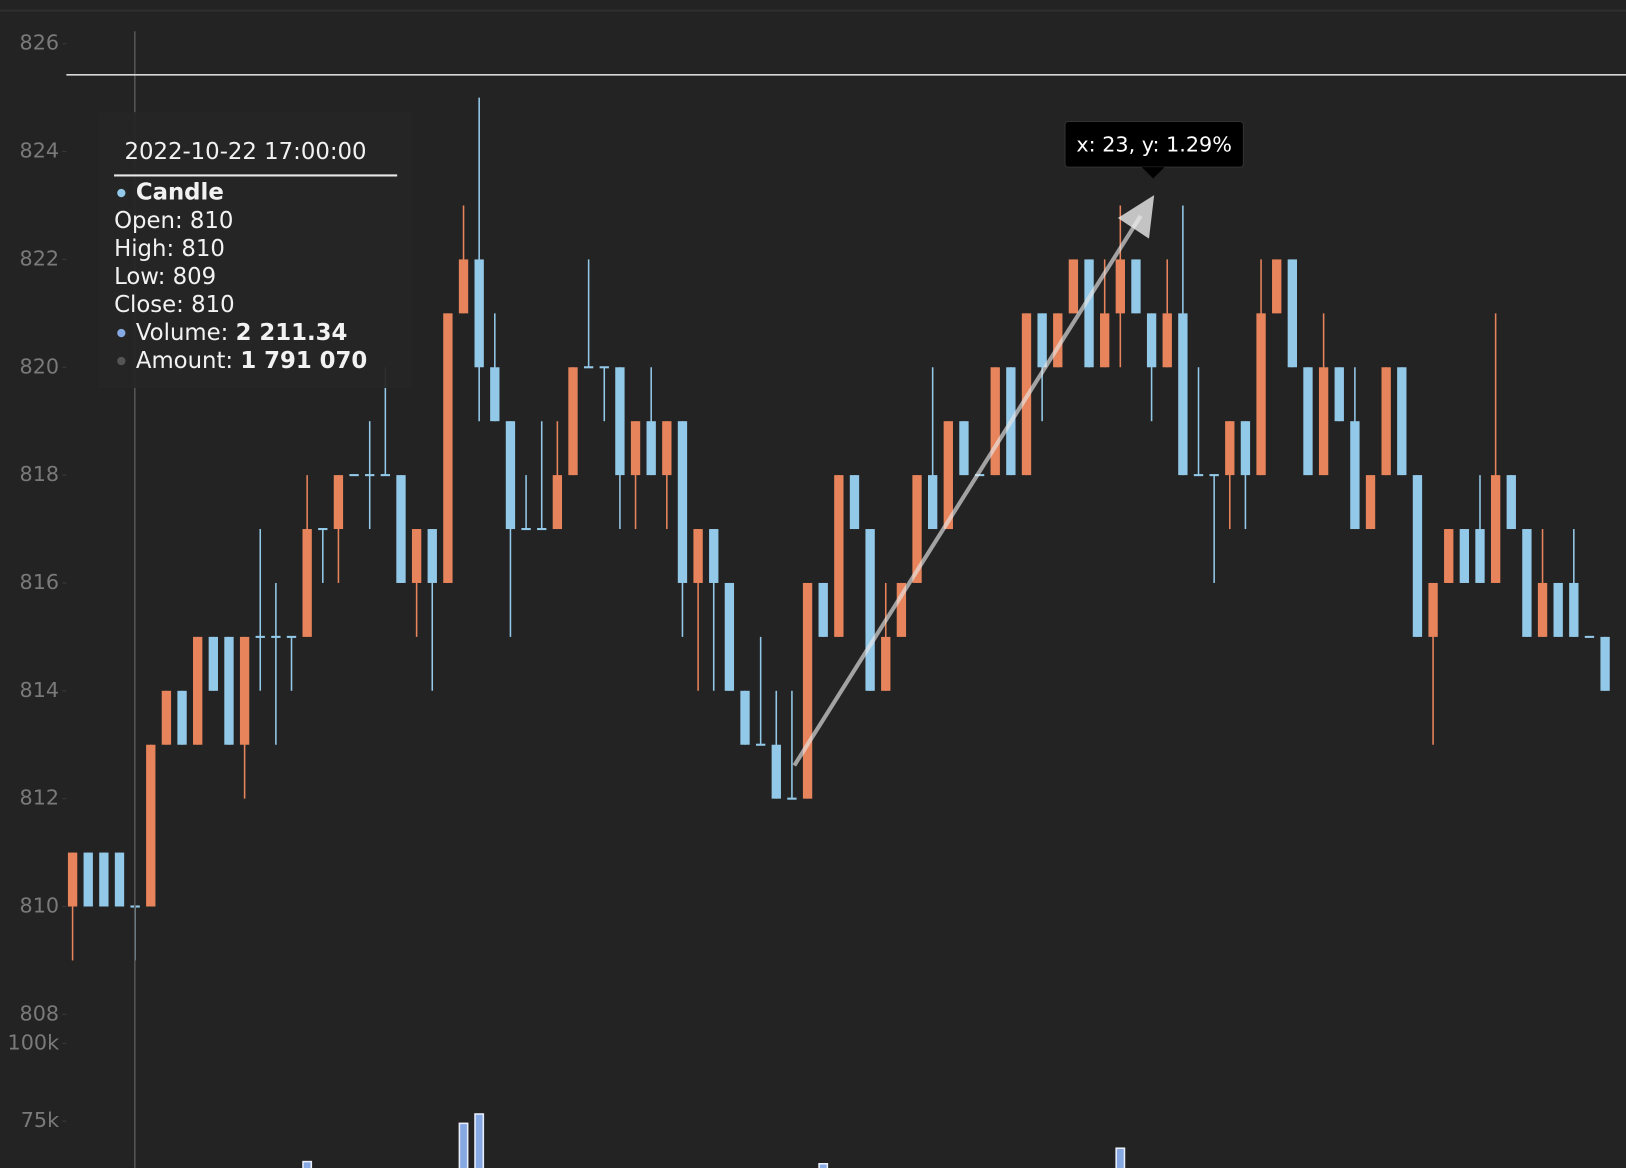 This screenshot has height=1168, width=1626. I want to click on tooltip-row: Volume: 2 211.34, so click(242, 333).